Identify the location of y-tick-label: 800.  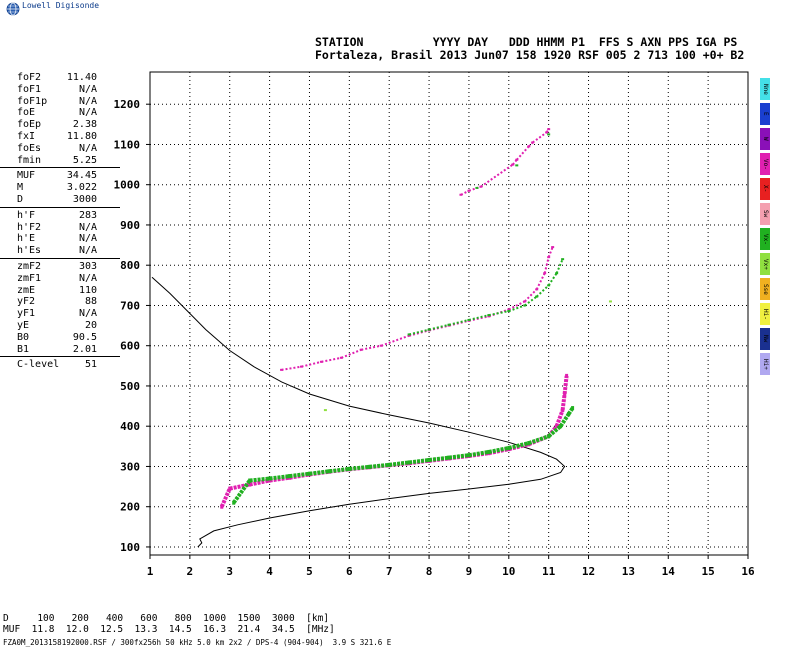
(130, 265).